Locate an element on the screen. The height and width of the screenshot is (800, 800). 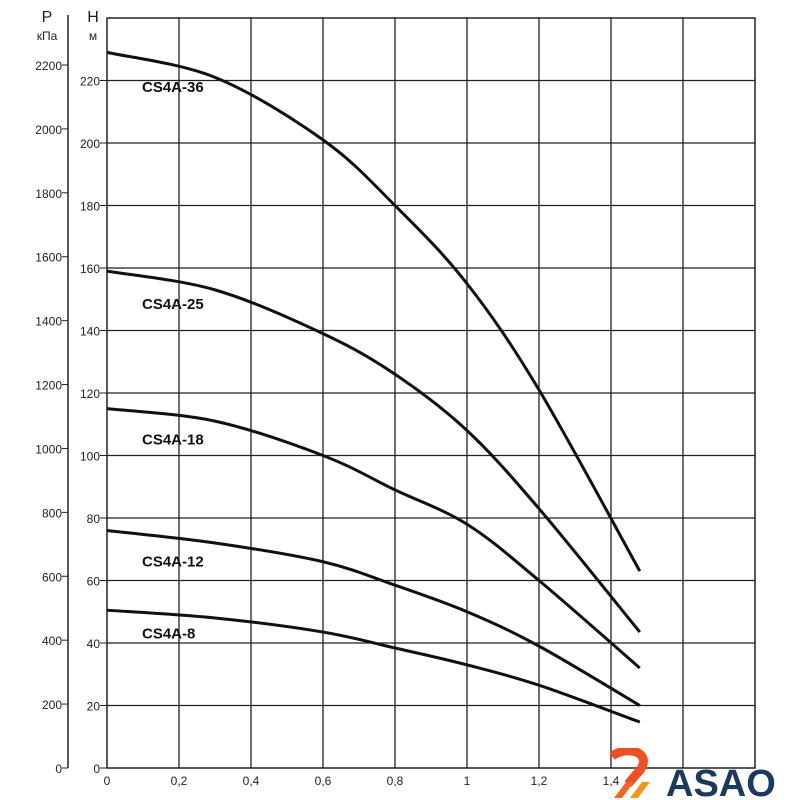
p-tick-label: 1800 is located at coordinates (48, 194).